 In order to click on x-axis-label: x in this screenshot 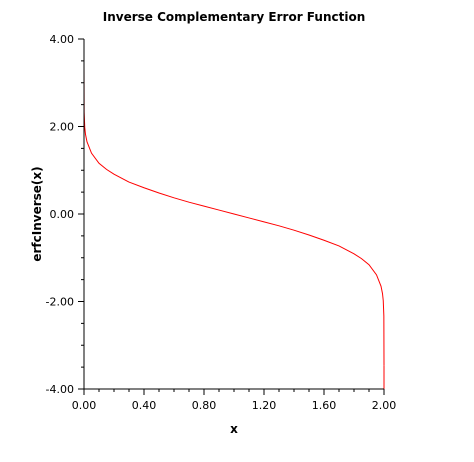, I will do `click(234, 429)`.